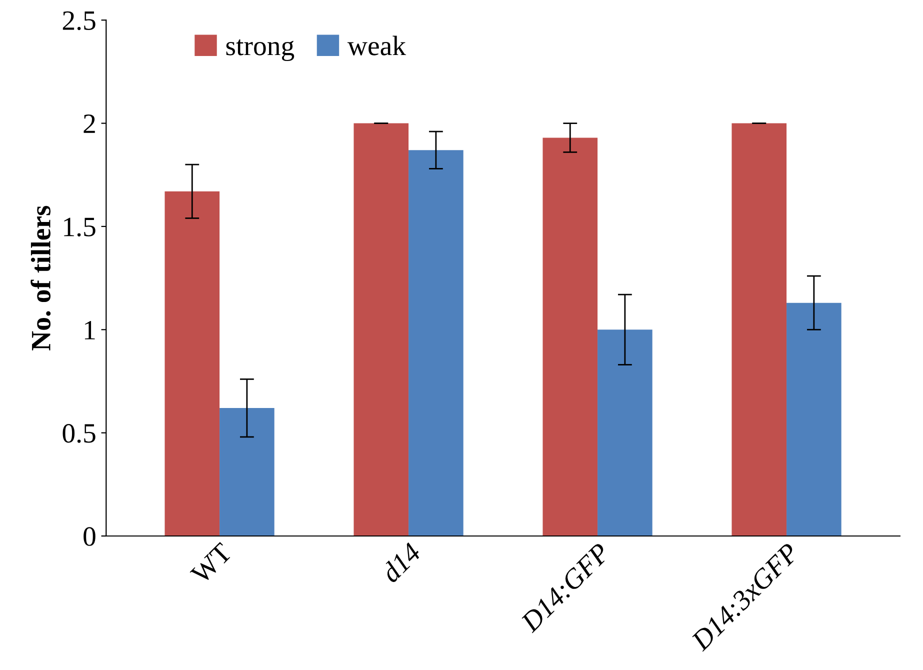 This screenshot has width=923, height=670. I want to click on x-tick-label: WT, so click(212, 564).